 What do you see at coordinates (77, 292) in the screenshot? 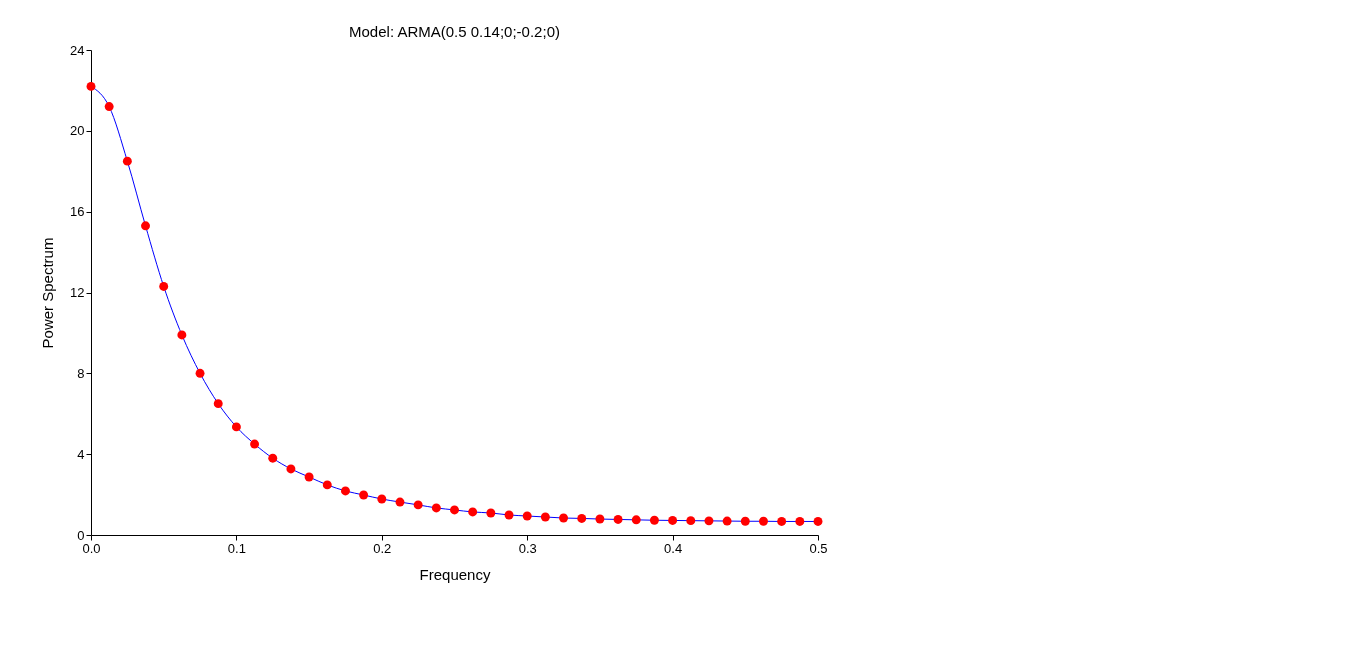
I see `y-tick-label: 12` at bounding box center [77, 292].